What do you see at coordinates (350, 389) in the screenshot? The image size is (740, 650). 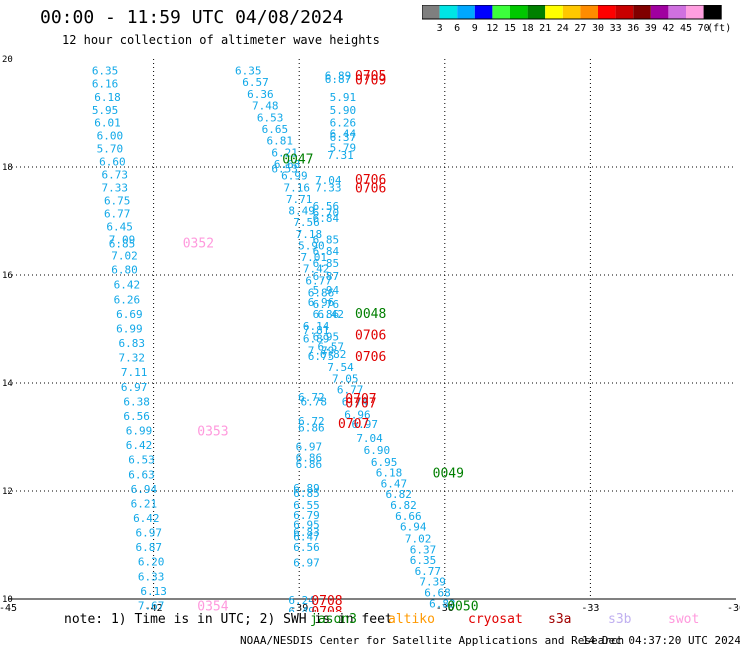 I see `swh-value-label: 6.77` at bounding box center [350, 389].